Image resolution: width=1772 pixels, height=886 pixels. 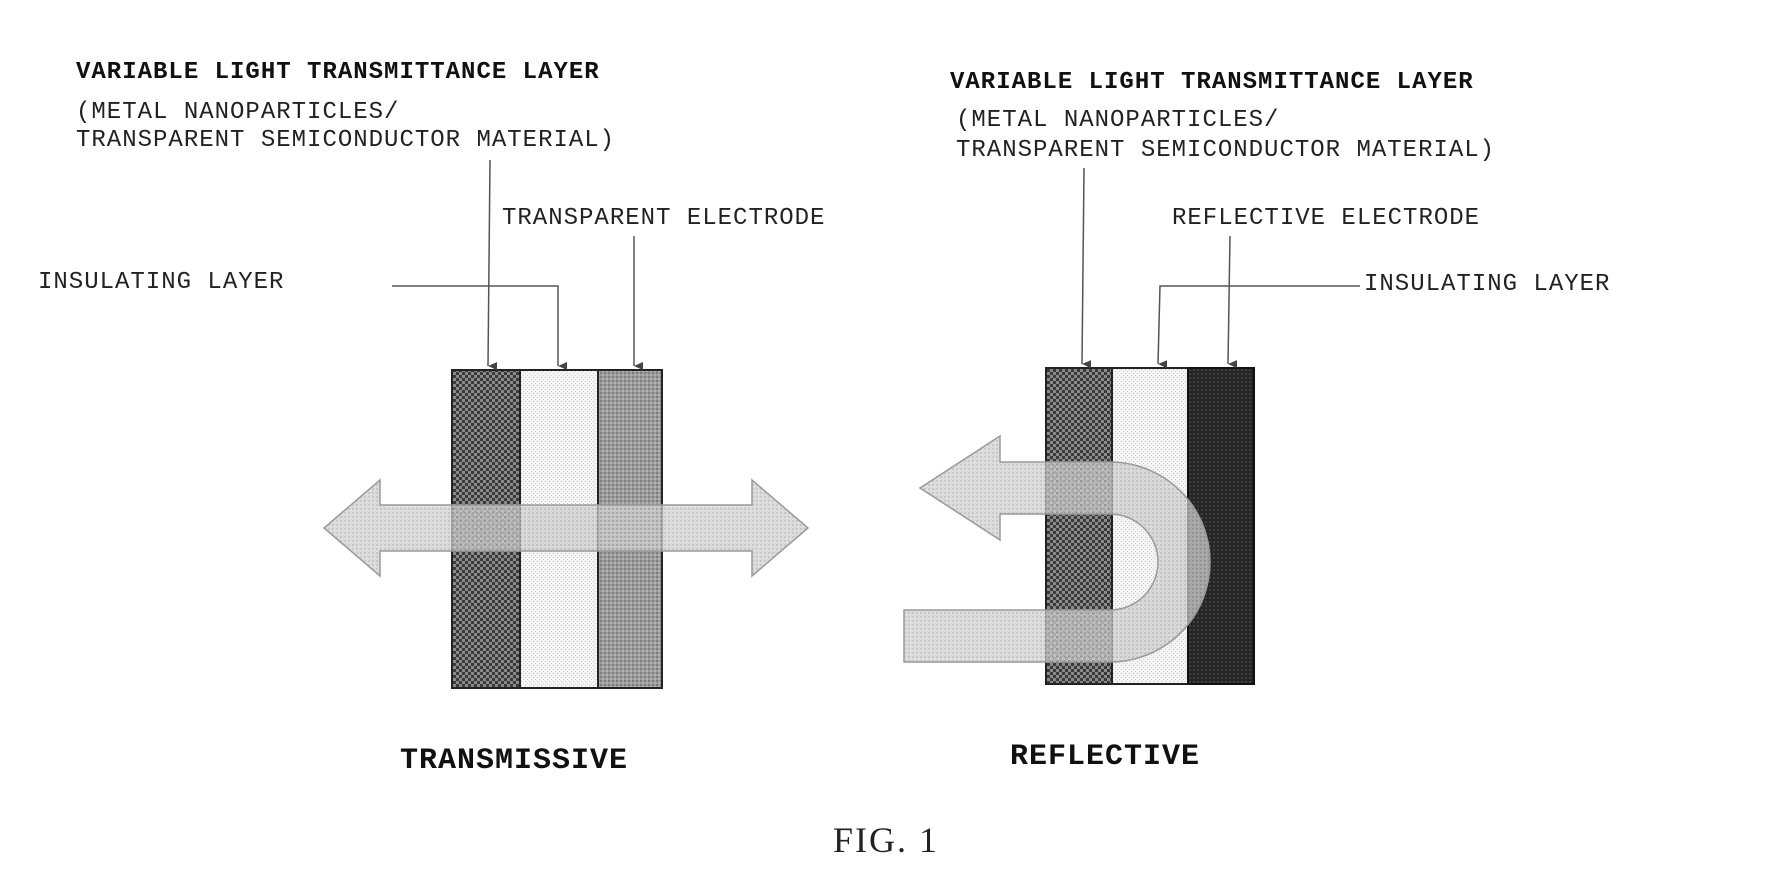 What do you see at coordinates (475, 326) in the screenshot?
I see `transmissive-insulating-leader` at bounding box center [475, 326].